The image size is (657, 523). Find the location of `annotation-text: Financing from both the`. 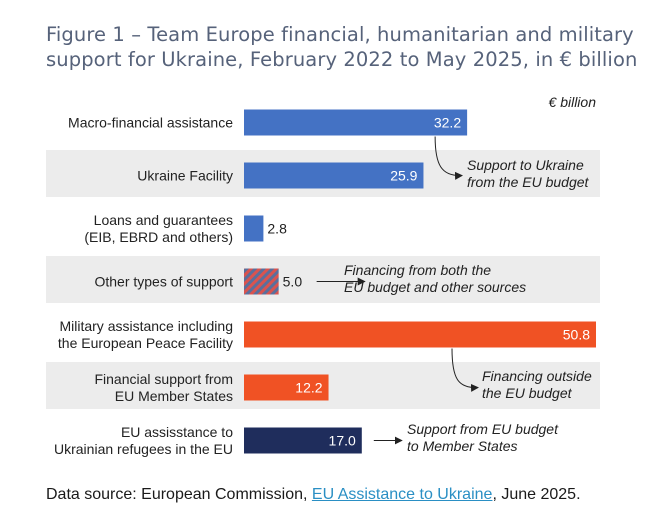

annotation-text: Financing from both the is located at coordinates (417, 270).